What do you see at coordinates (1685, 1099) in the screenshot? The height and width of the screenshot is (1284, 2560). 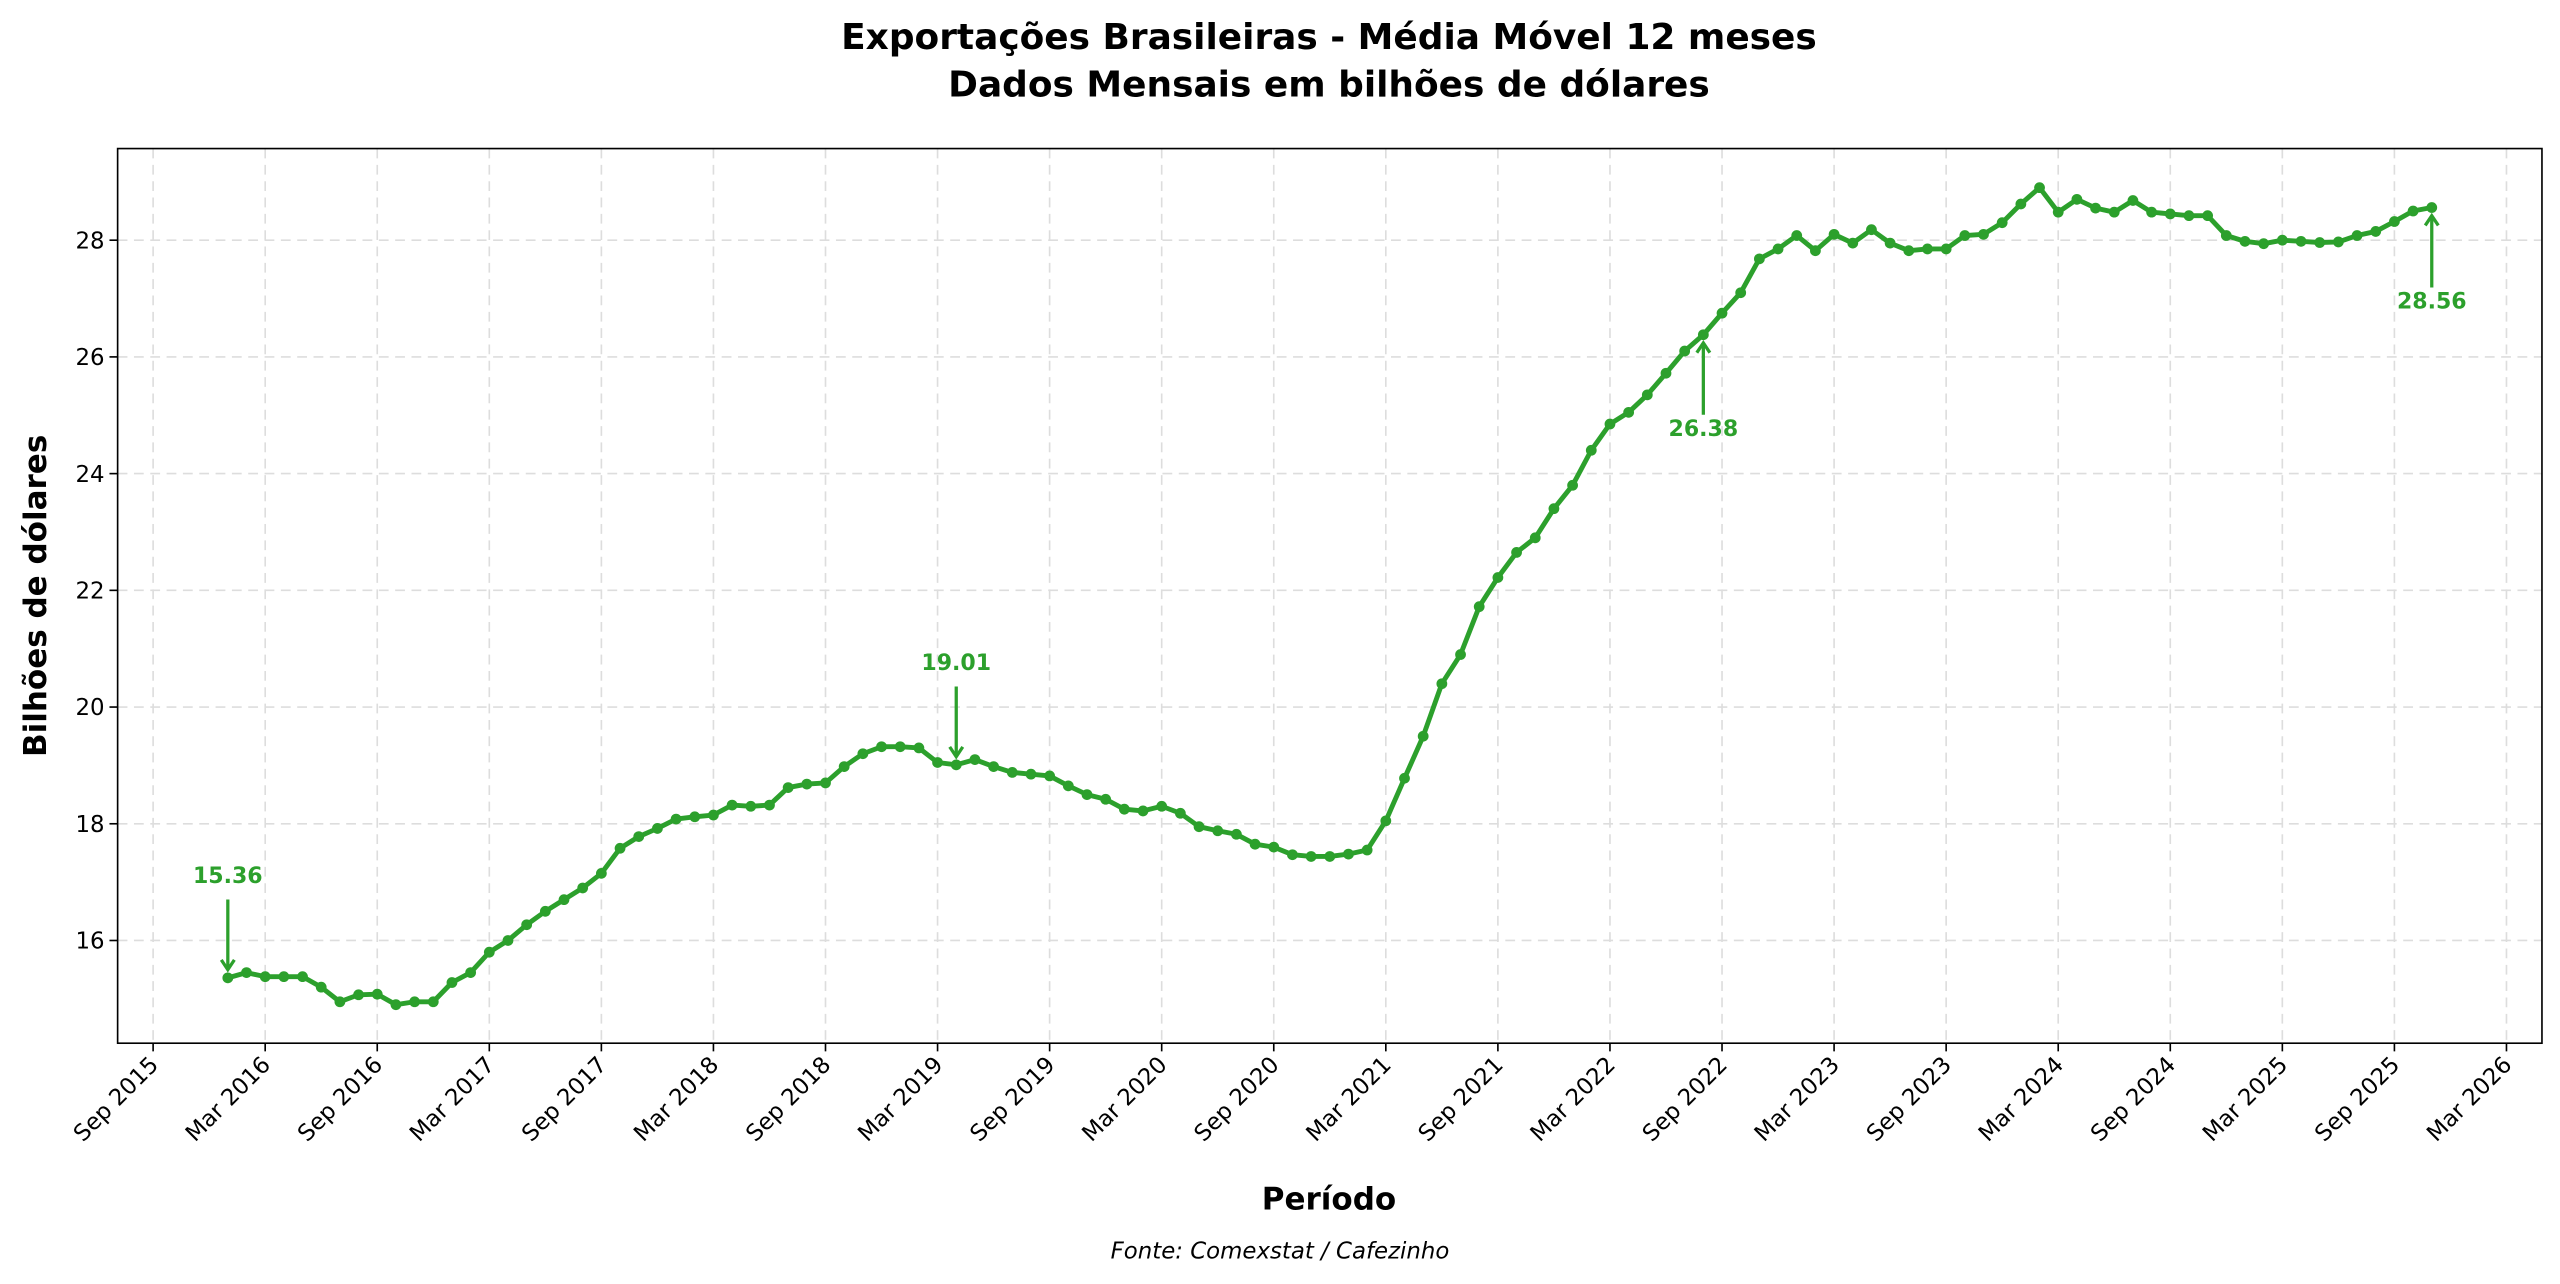 I see `x-tick-label: Sep 2022` at bounding box center [1685, 1099].